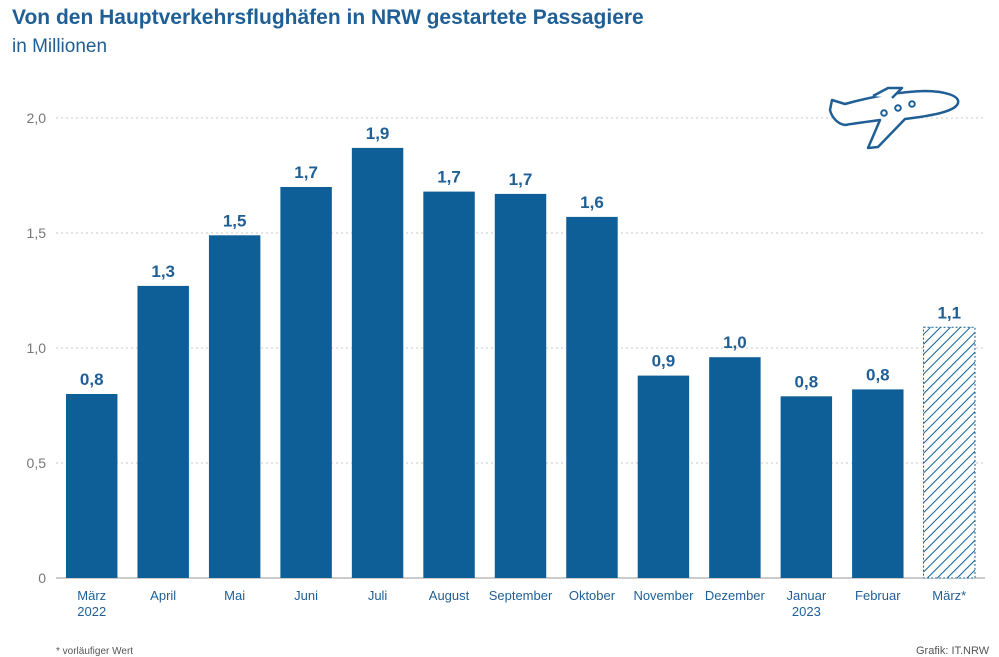 The width and height of the screenshot is (999, 657). Describe the element at coordinates (234, 595) in the screenshot. I see `x-tick-label: Mai` at that location.